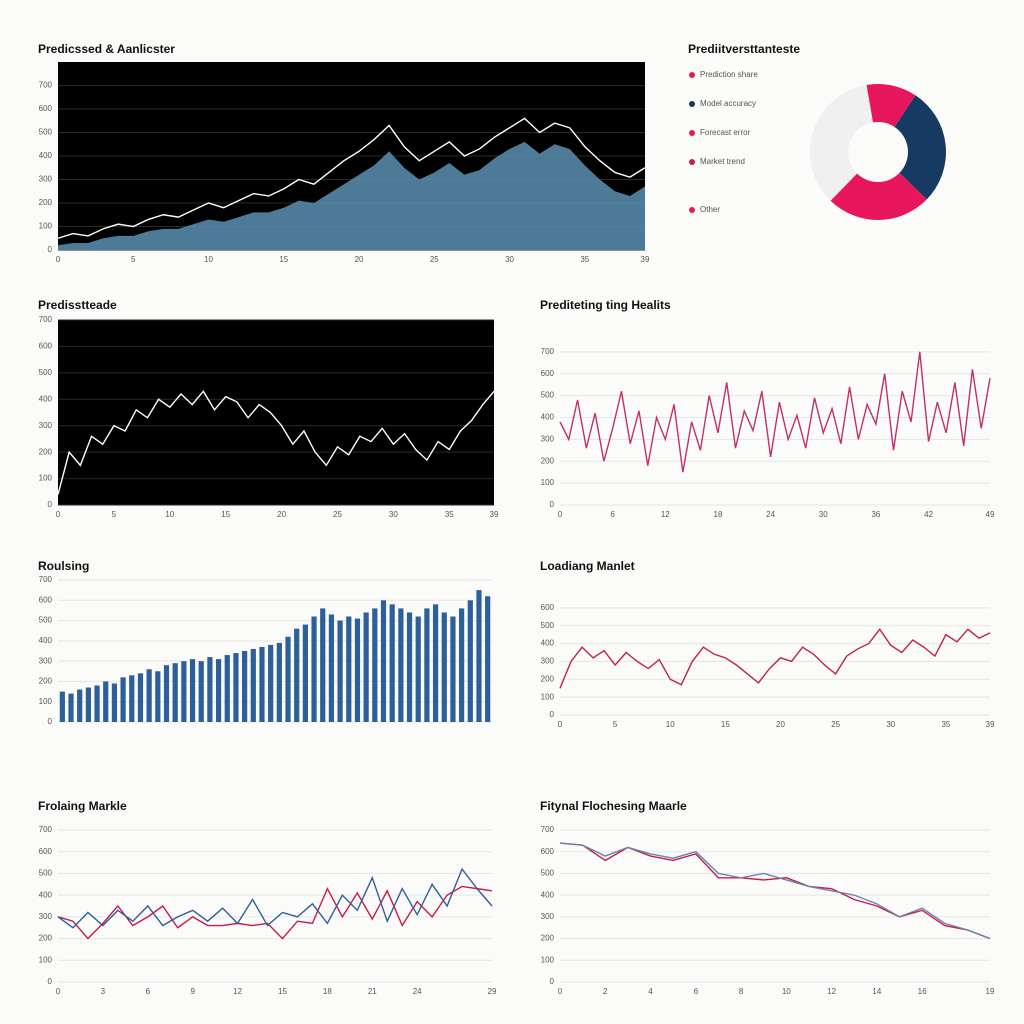 The image size is (1024, 1024). What do you see at coordinates (729, 74) in the screenshot?
I see `legend-label: Prediction share` at bounding box center [729, 74].